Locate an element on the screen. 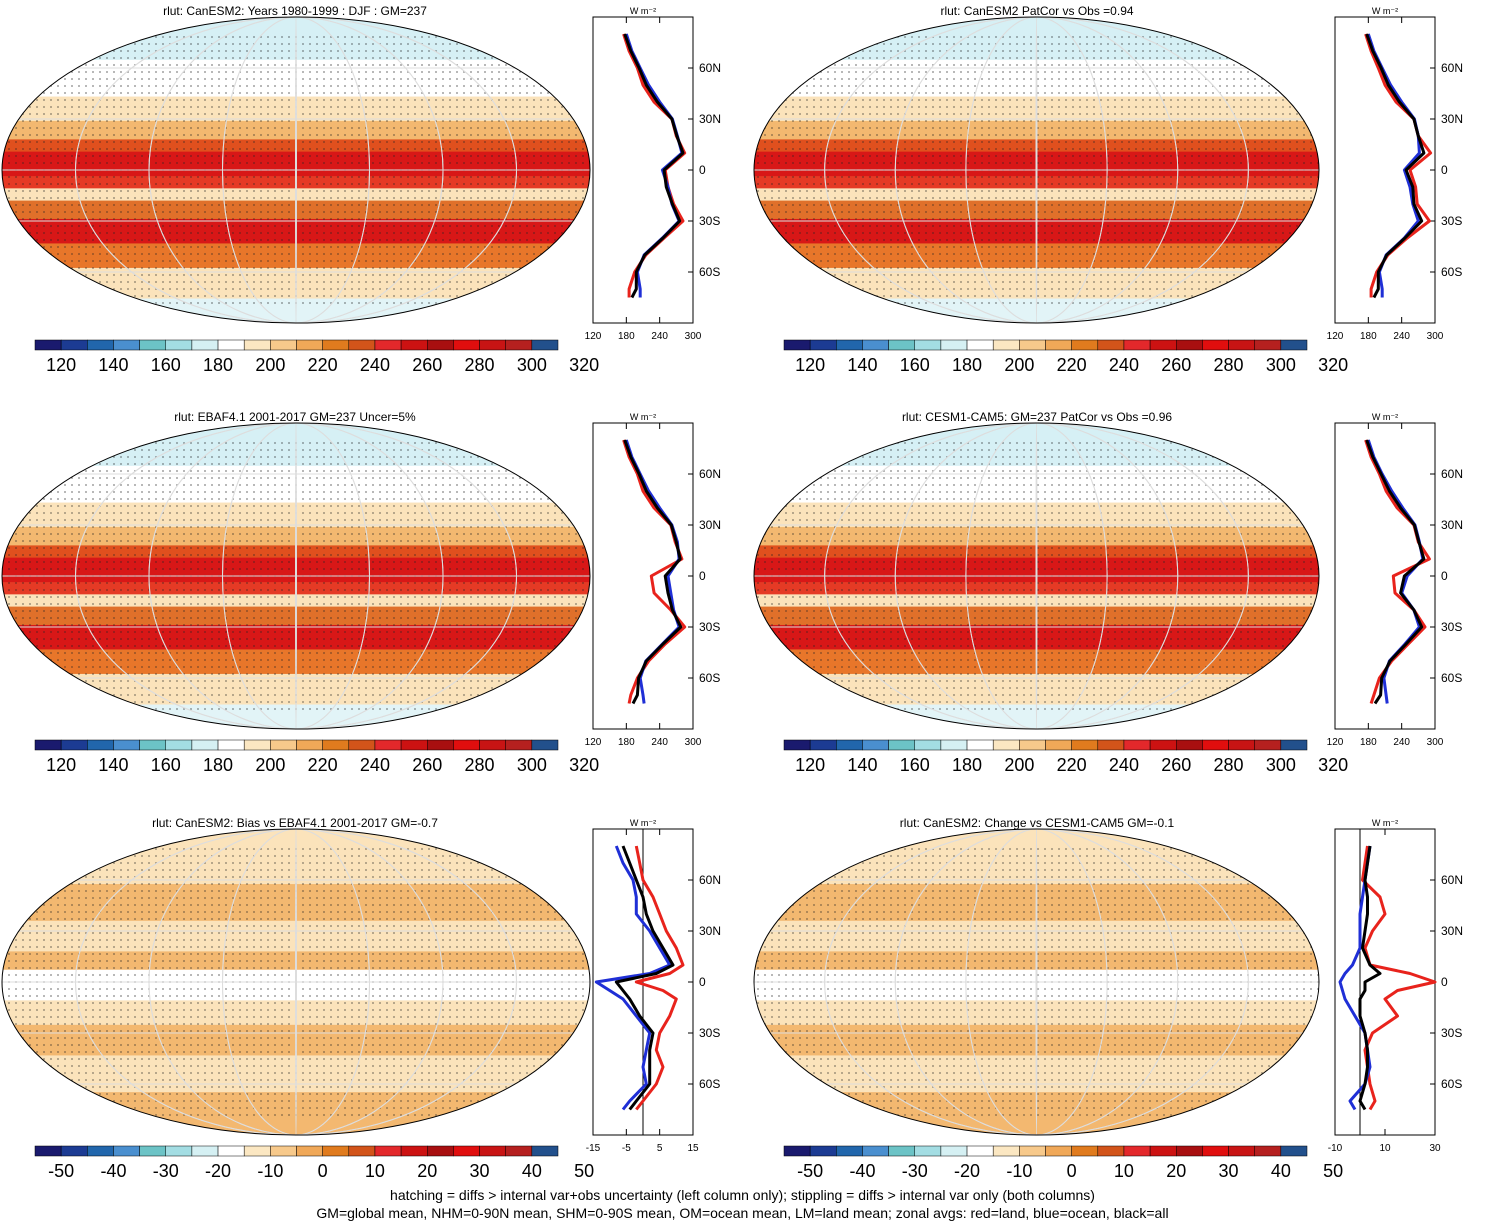 The width and height of the screenshot is (1485, 1221). zonal-line-land is located at coordinates (1398, 165).